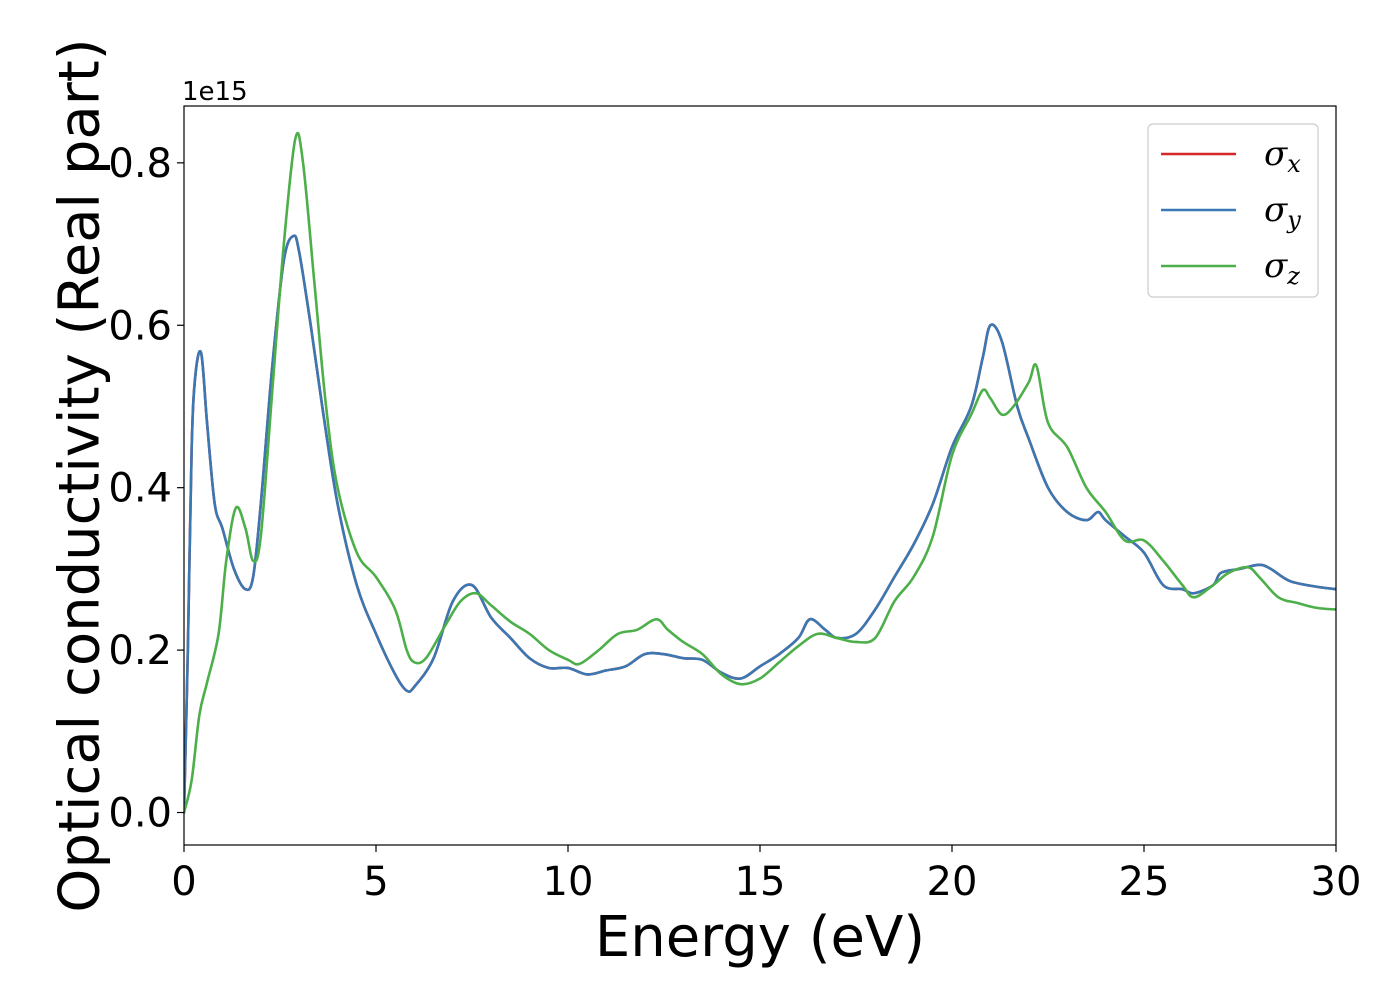 The image size is (1400, 1000). What do you see at coordinates (760, 937) in the screenshot?
I see `x-axis-label: Energy (eV)` at bounding box center [760, 937].